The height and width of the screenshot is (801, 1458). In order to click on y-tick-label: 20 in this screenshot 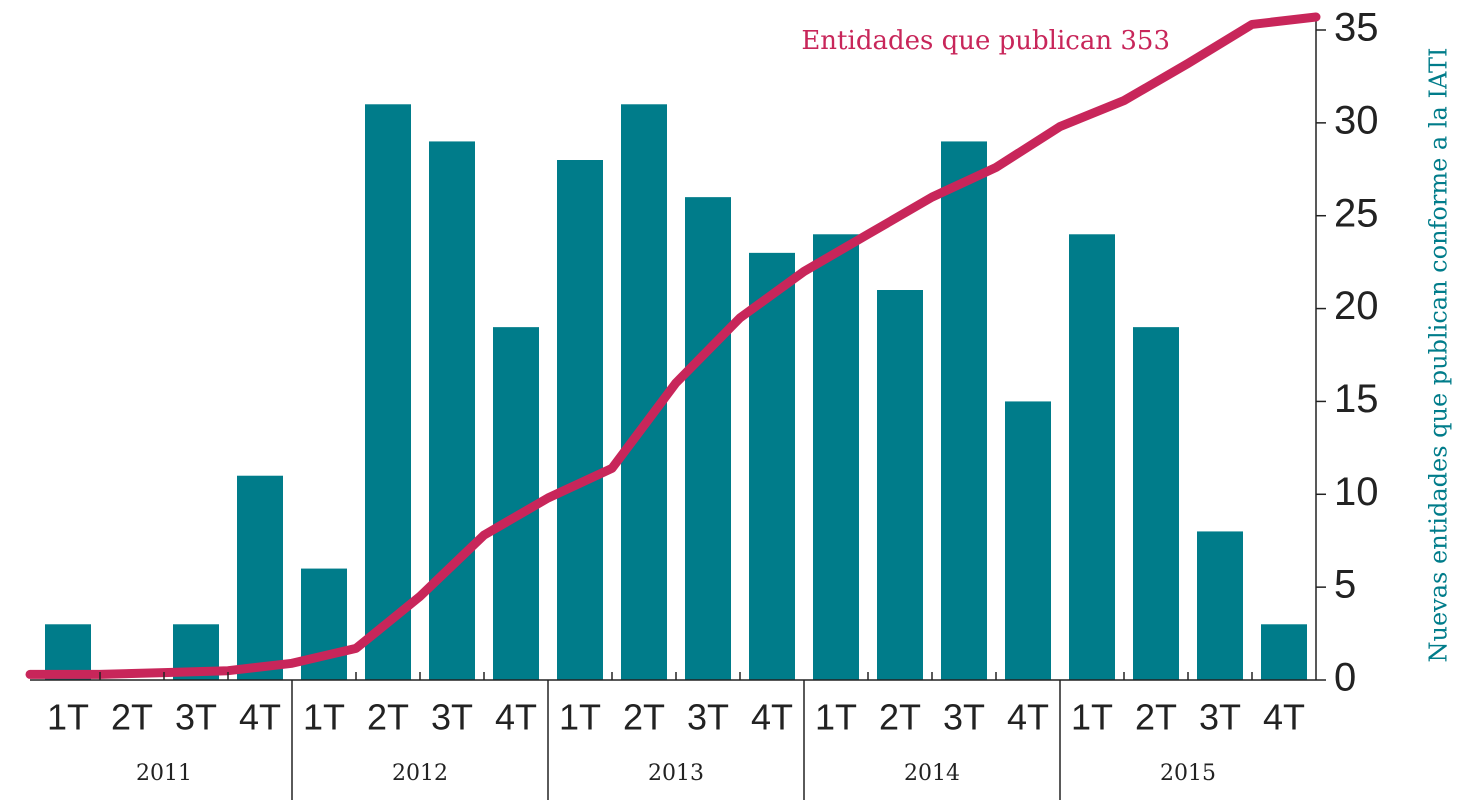, I will do `click(1356, 306)`.